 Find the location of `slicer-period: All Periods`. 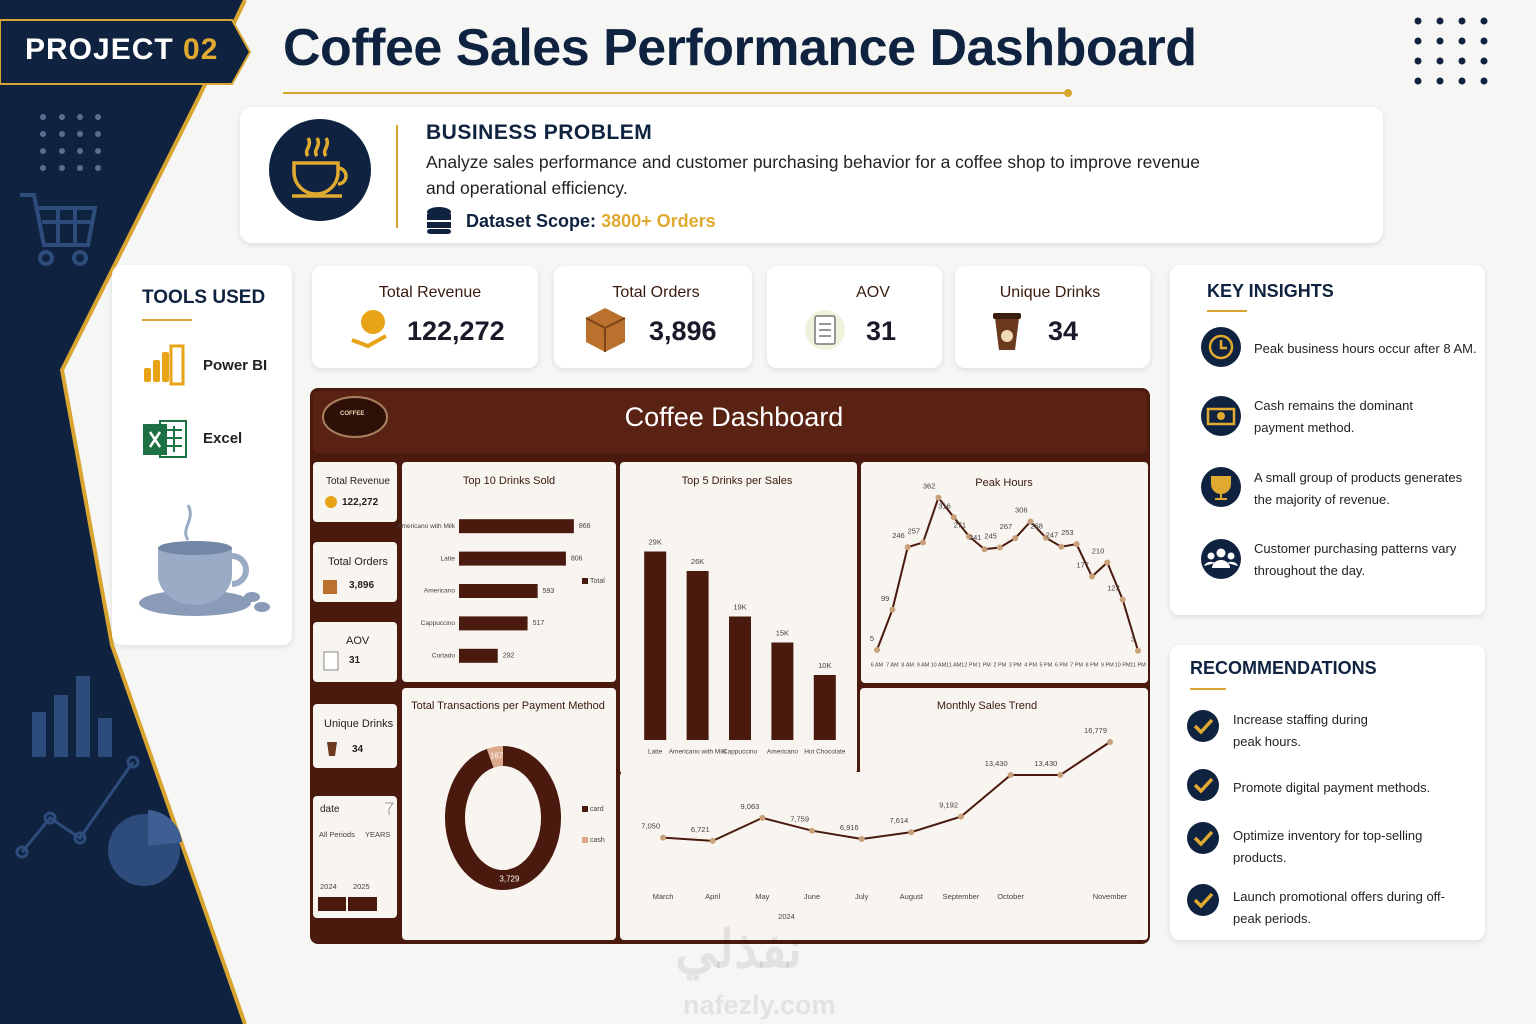

slicer-period: All Periods is located at coordinates (337, 834).